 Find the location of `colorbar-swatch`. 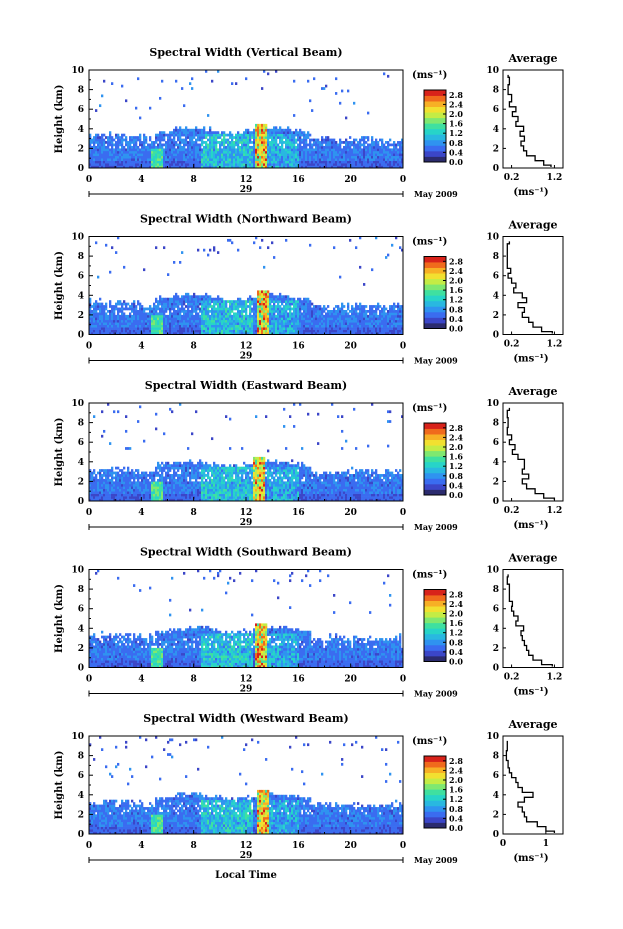

colorbar-swatch is located at coordinates (435, 259).